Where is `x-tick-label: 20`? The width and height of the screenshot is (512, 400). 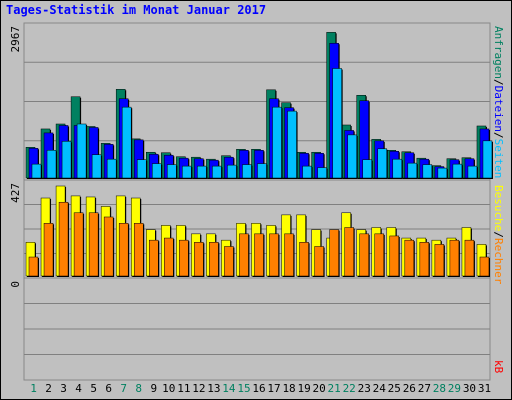 x-tick-label: 20 is located at coordinates (319, 388).